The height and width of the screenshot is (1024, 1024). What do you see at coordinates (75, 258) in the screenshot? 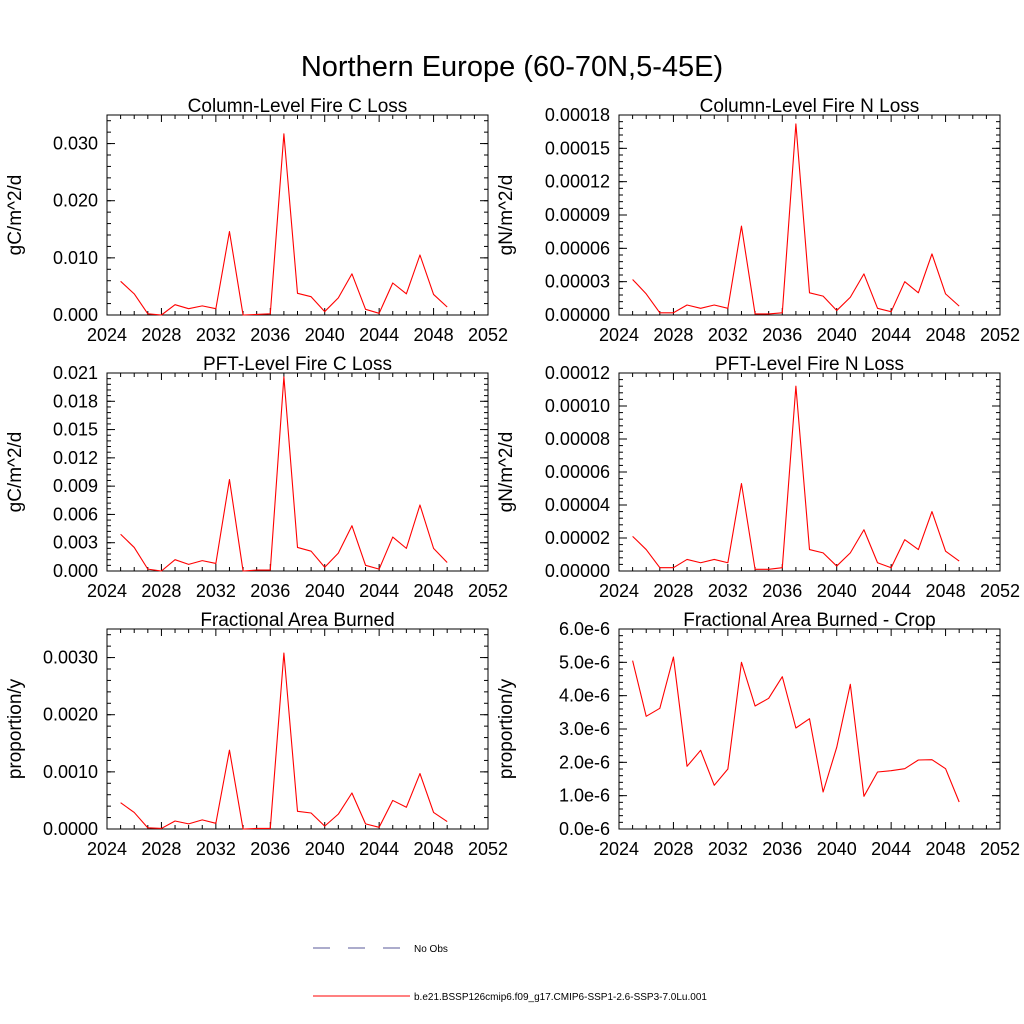
I see `y-tick-label: 0.010` at bounding box center [75, 258].